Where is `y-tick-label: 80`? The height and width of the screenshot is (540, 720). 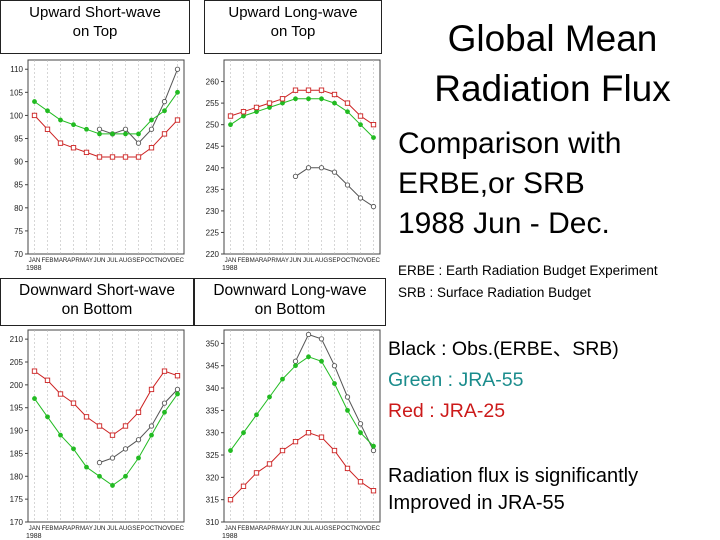
y-tick-label: 80 is located at coordinates (18, 208).